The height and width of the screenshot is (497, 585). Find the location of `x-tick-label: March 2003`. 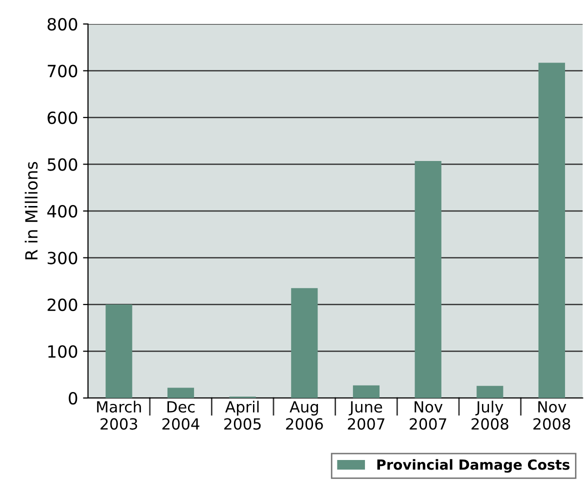

x-tick-label: March 2003 is located at coordinates (119, 415).